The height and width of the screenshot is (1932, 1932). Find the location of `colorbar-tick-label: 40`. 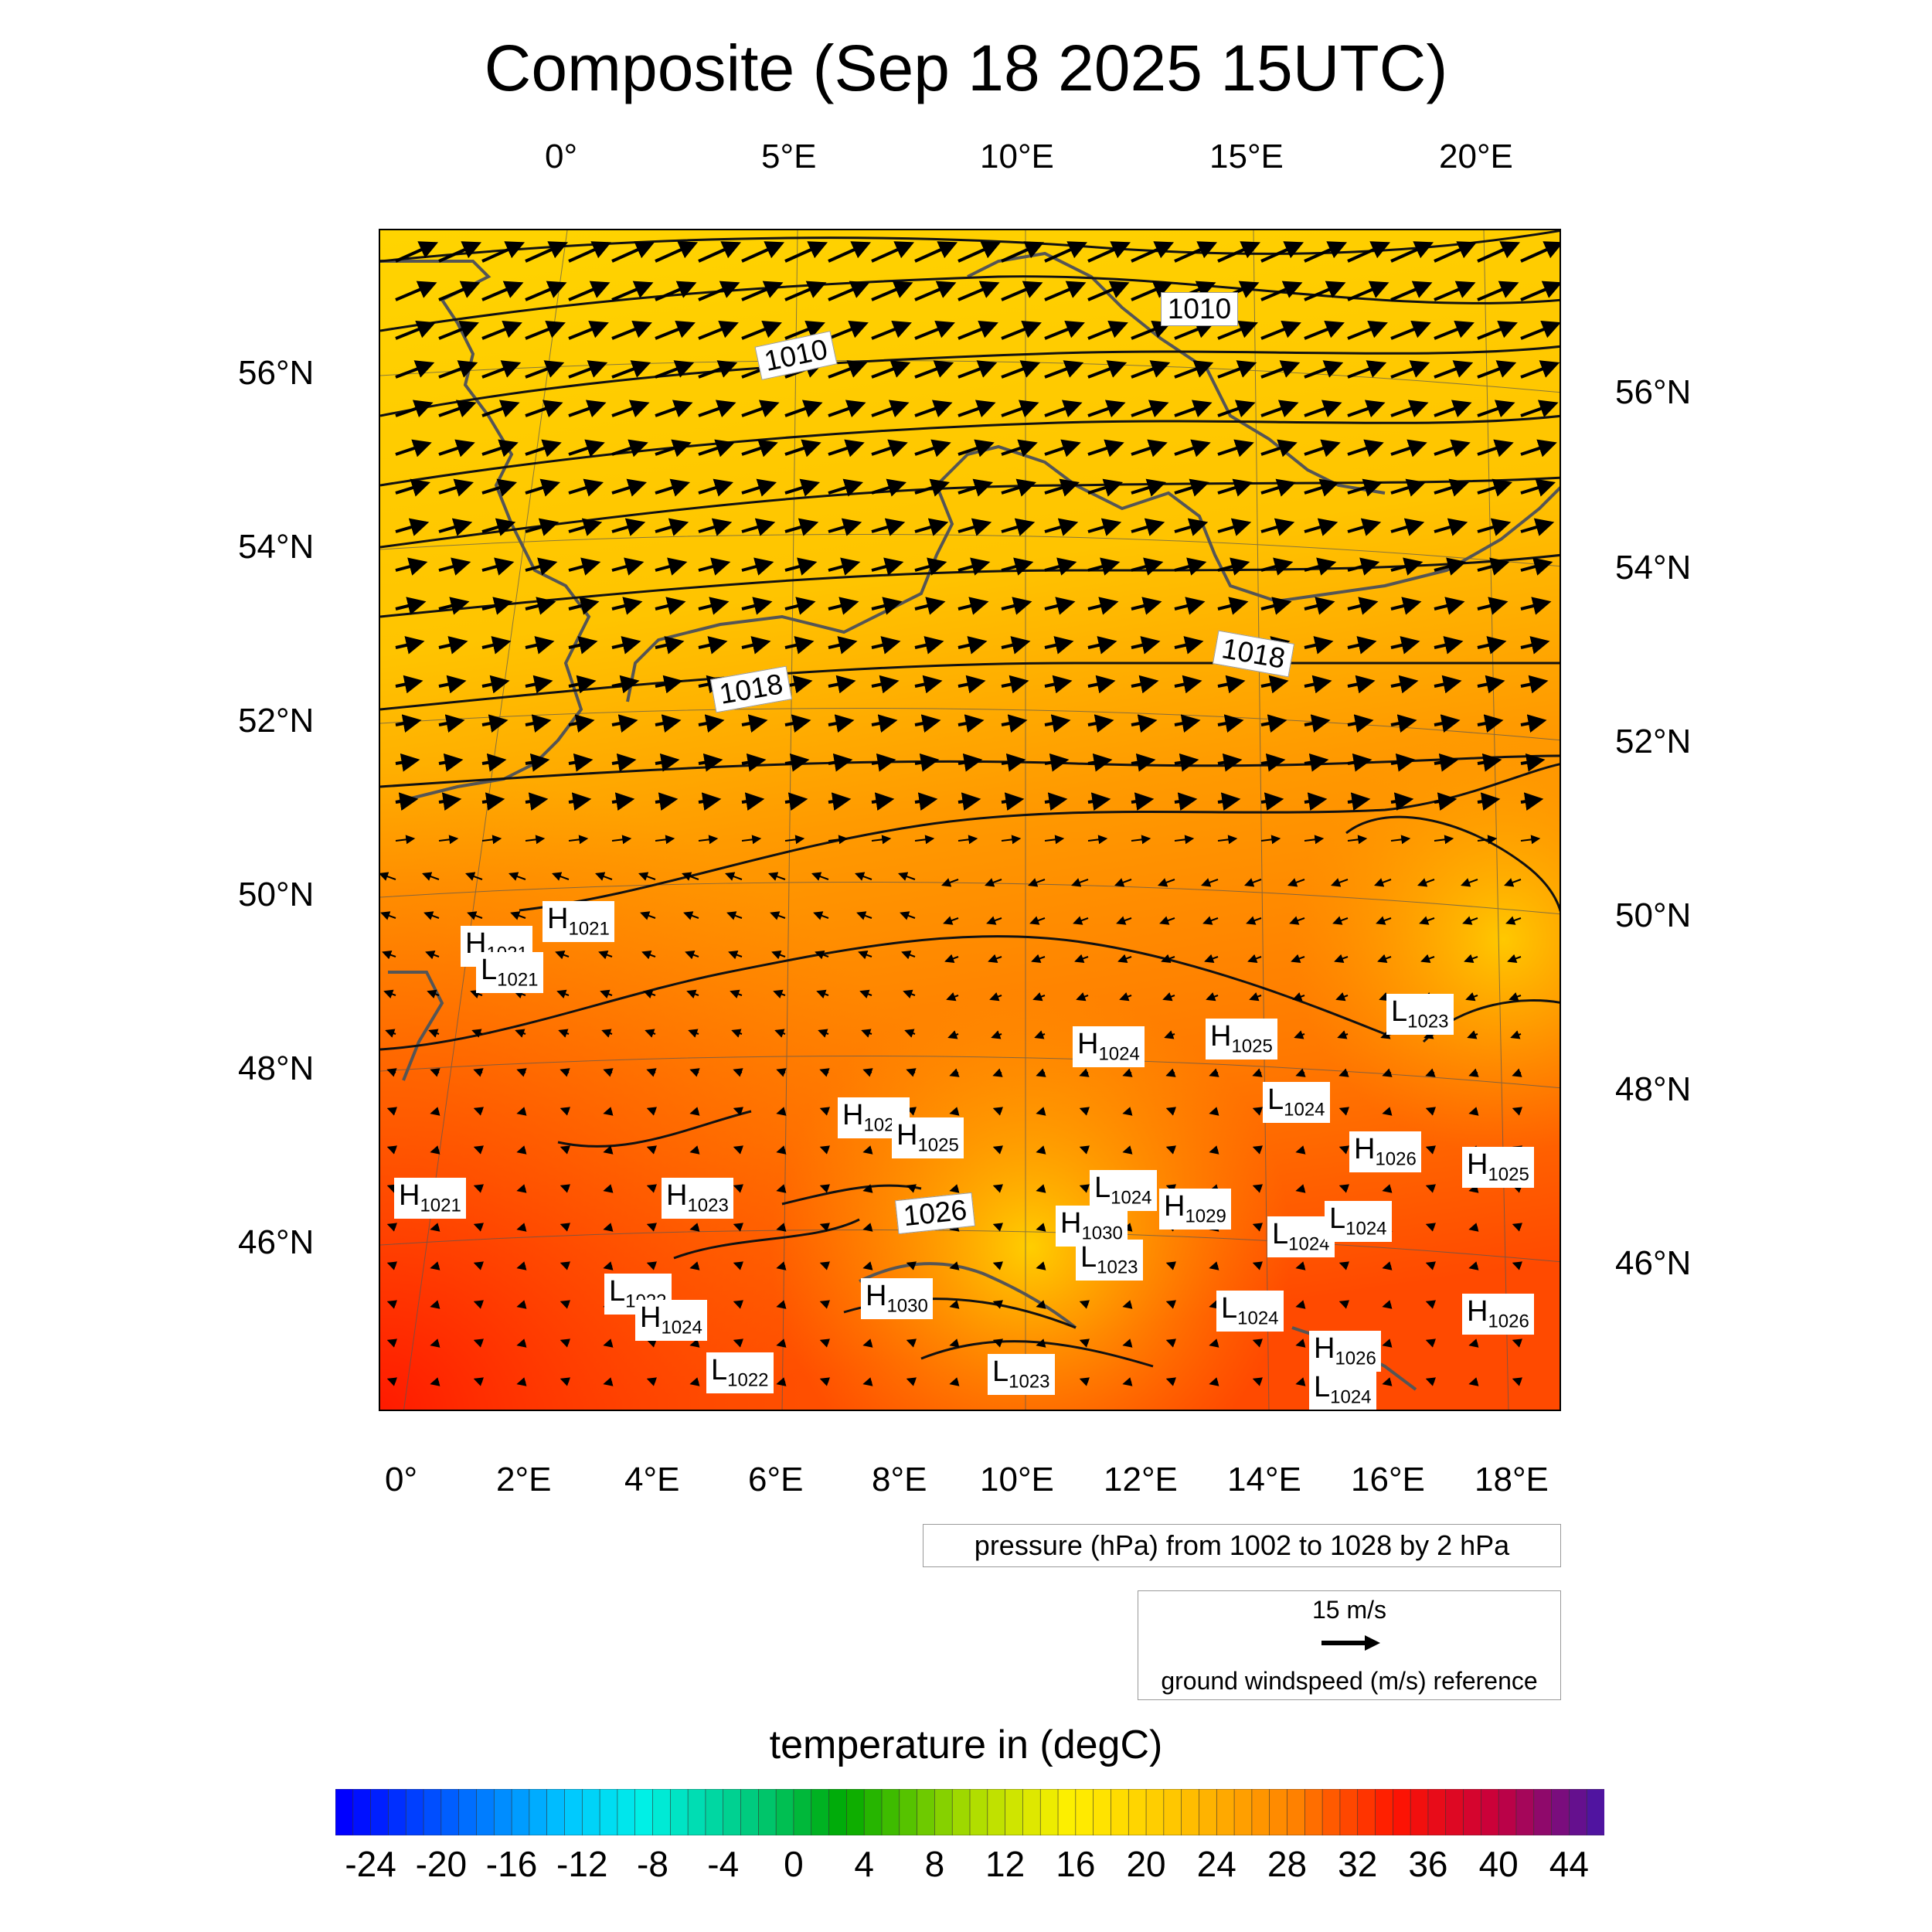

colorbar-tick-label: 40 is located at coordinates (1498, 1864).